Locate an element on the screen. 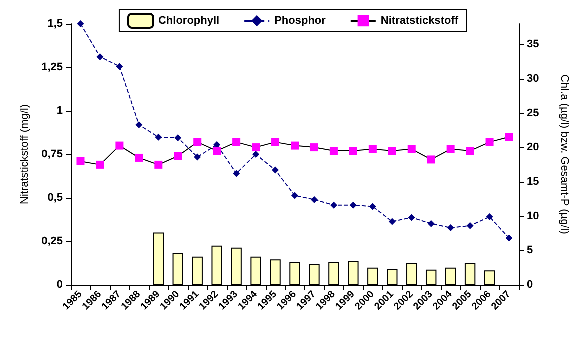  y-tick-label: 0 is located at coordinates (59, 285).